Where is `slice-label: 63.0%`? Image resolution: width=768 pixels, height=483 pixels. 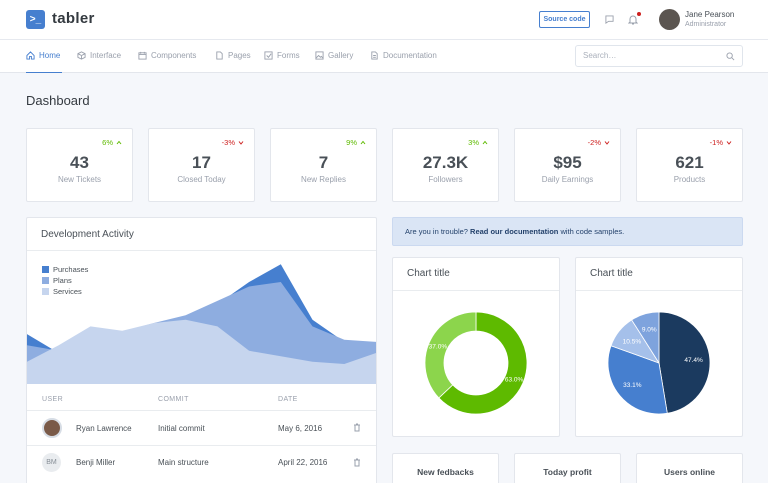
slice-label: 63.0% is located at coordinates (514, 380).